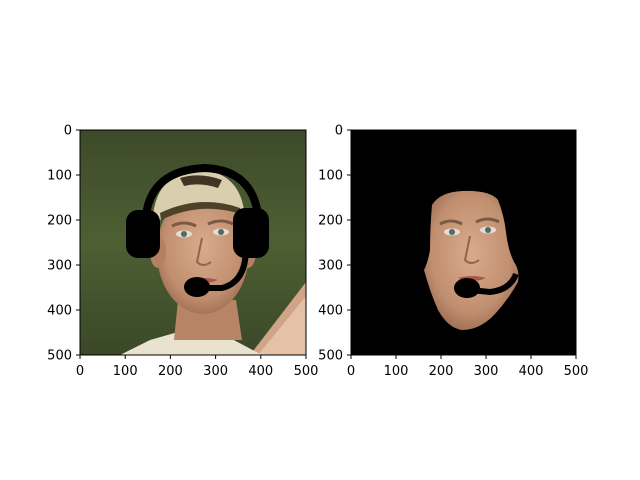 The height and width of the screenshot is (480, 640). What do you see at coordinates (396, 371) in the screenshot?
I see `right-x-tick-1: 100` at bounding box center [396, 371].